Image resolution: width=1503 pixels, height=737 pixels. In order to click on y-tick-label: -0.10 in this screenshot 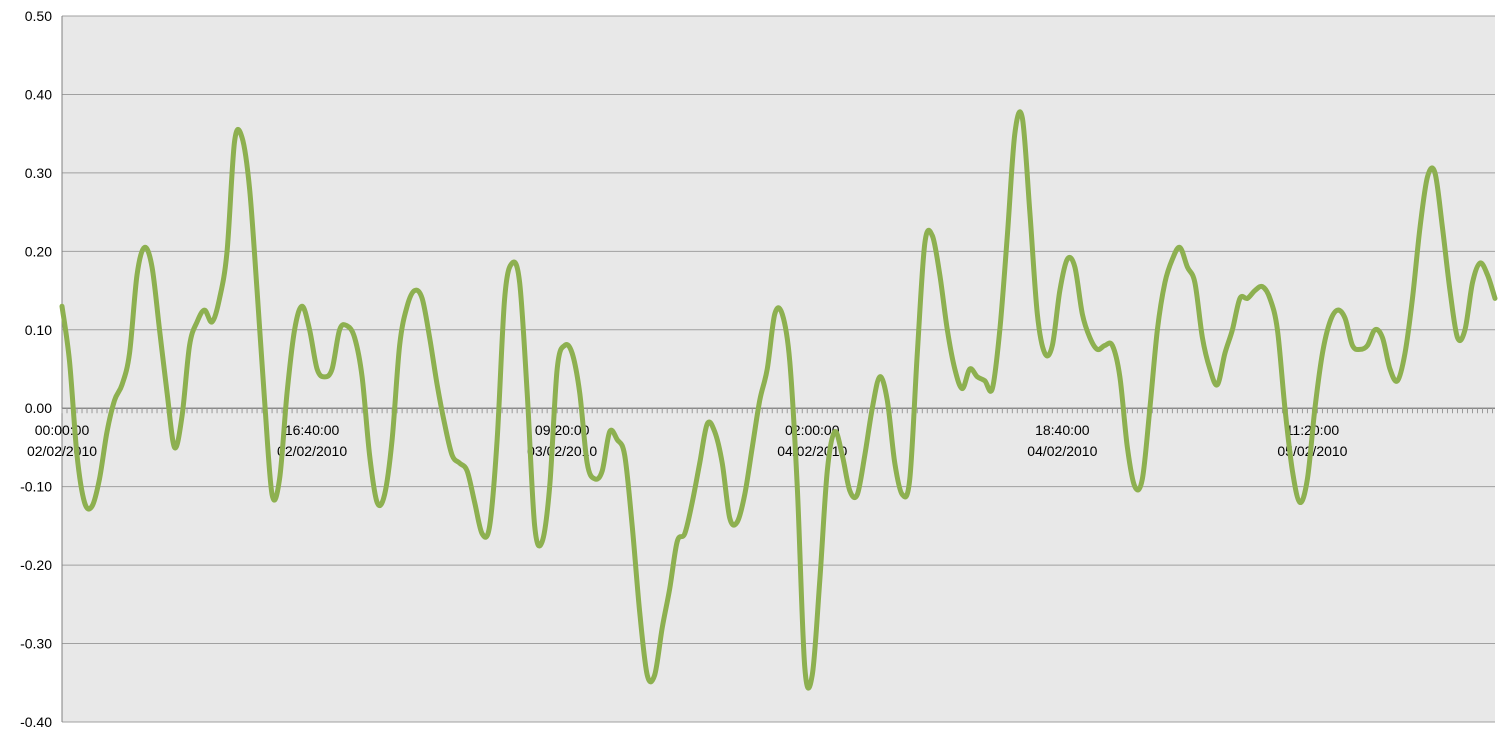, I will do `click(36, 487)`.